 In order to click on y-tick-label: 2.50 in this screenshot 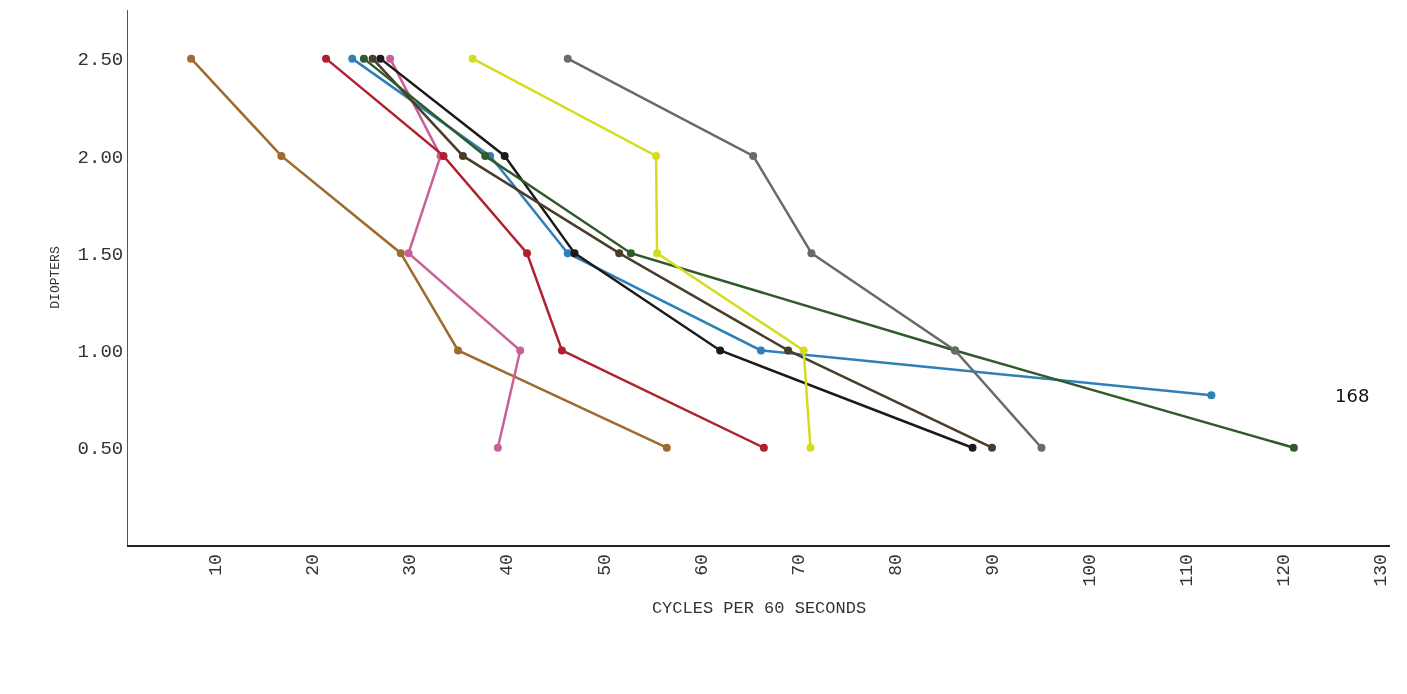, I will do `click(100, 60)`.